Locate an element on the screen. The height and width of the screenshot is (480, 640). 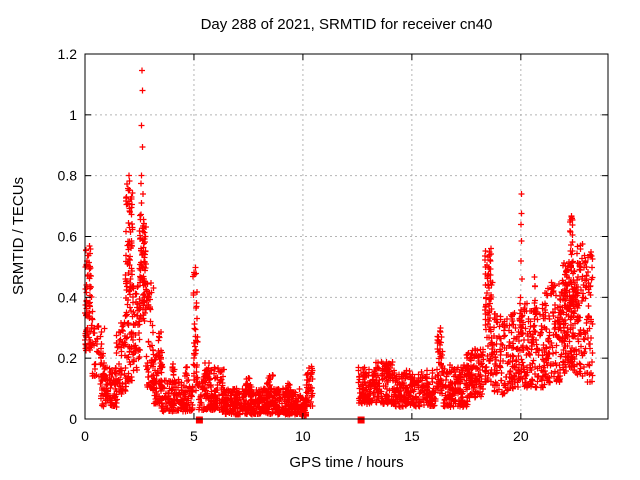
x-axis-label: GPS time / hours is located at coordinates (346, 462).